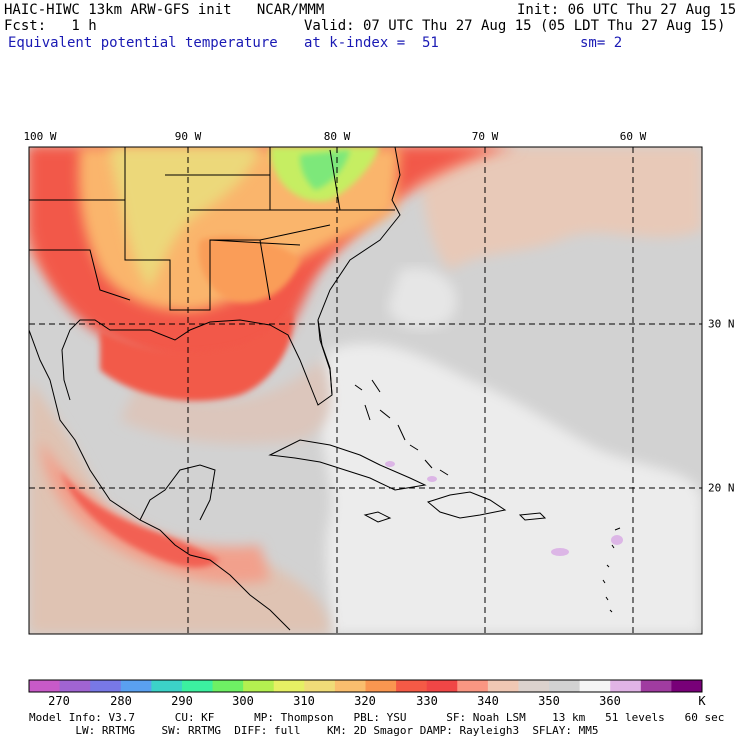 The width and height of the screenshot is (740, 740). What do you see at coordinates (188, 136) in the screenshot?
I see `lon-label-90w: 90 W` at bounding box center [188, 136].